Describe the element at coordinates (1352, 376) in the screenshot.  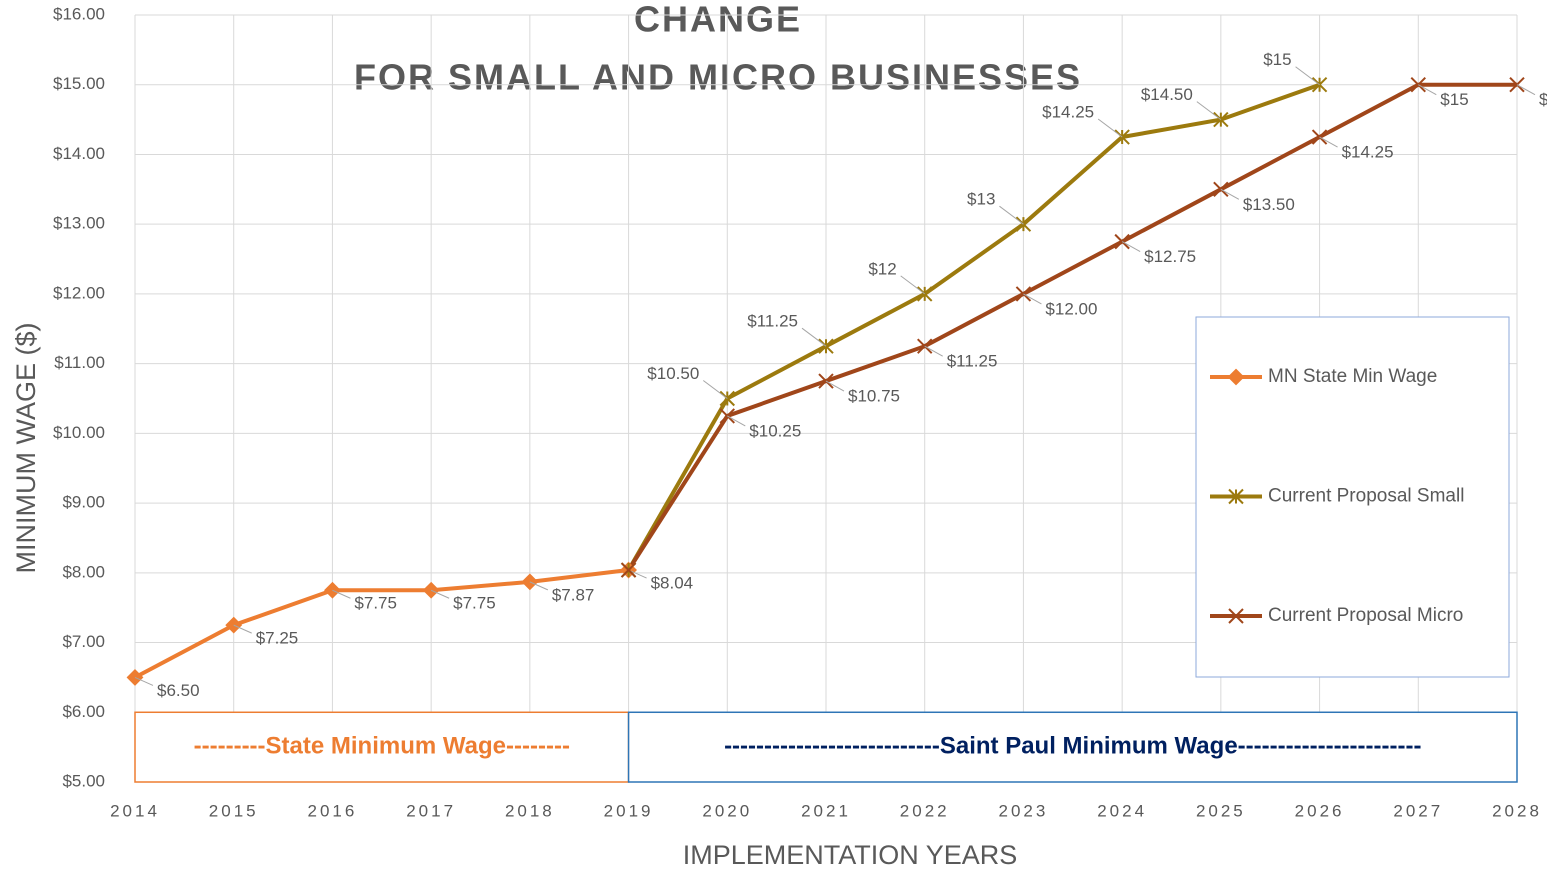
I see `legend-label: MN State Min Wage` at that location.